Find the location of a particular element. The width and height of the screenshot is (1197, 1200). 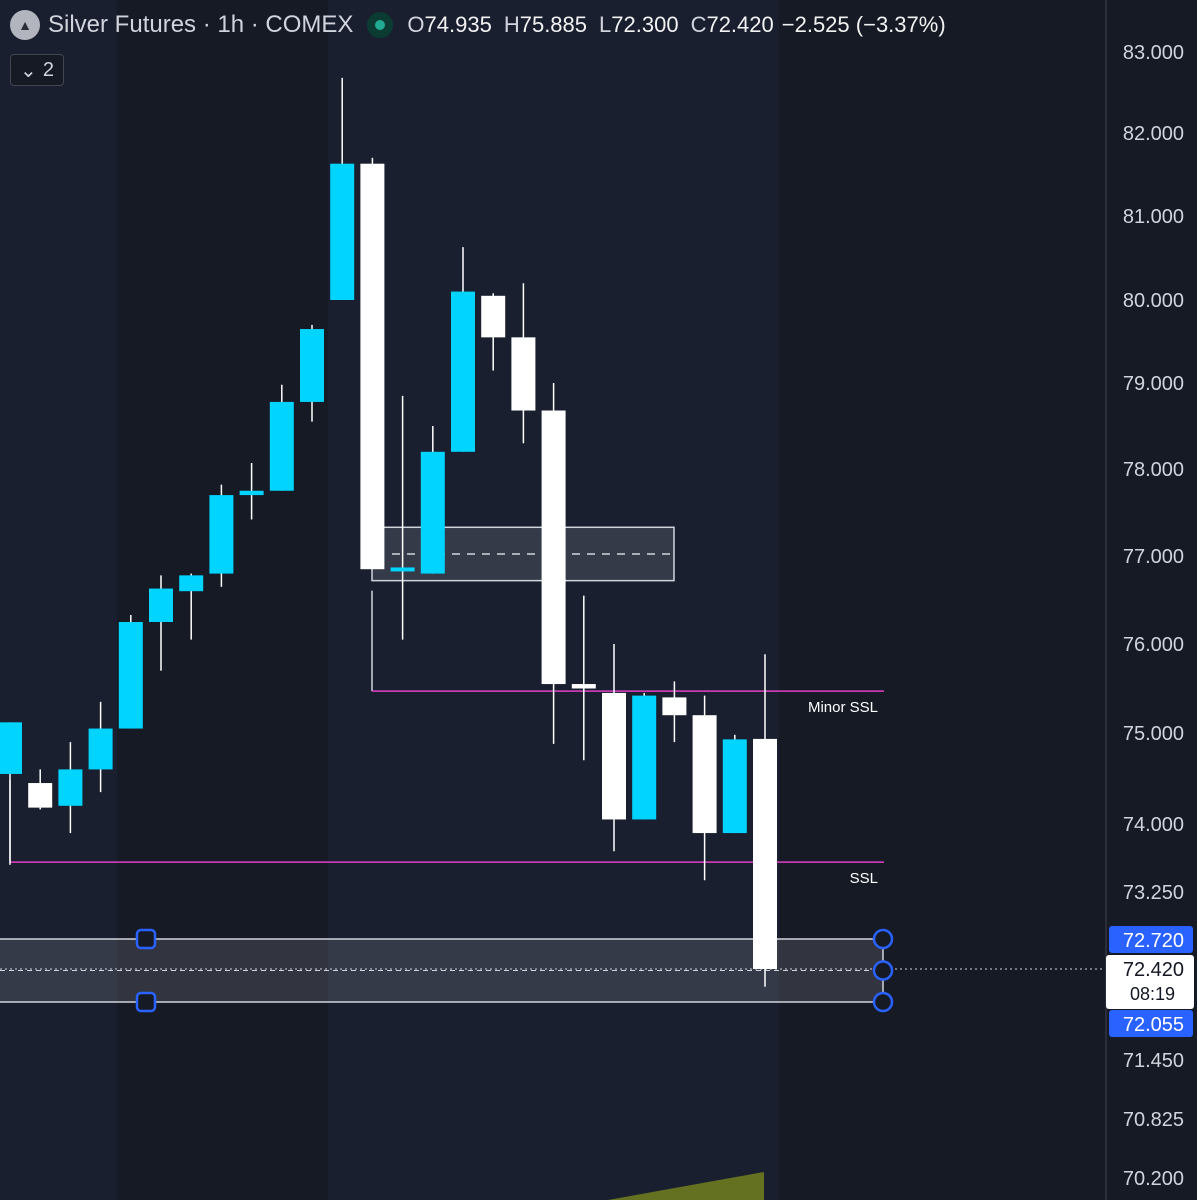

close-label: C is located at coordinates (698, 24).